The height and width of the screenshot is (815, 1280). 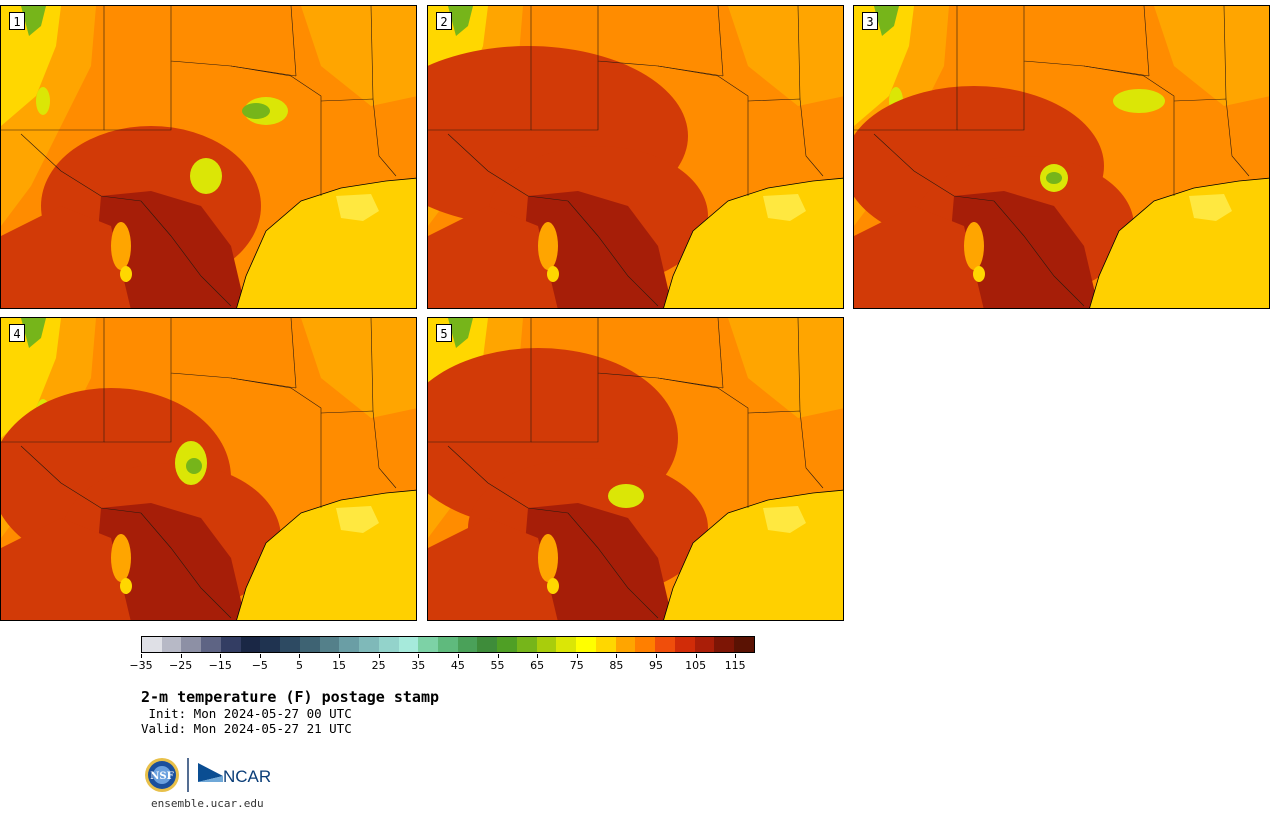 I want to click on colorbar-tick-label: −15, so click(x=220, y=665).